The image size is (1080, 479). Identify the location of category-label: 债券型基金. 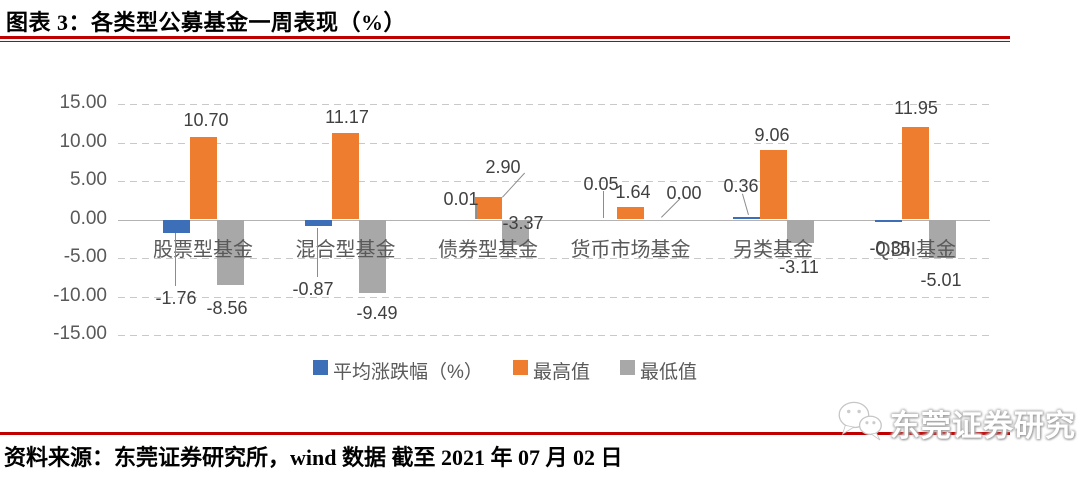
(488, 250).